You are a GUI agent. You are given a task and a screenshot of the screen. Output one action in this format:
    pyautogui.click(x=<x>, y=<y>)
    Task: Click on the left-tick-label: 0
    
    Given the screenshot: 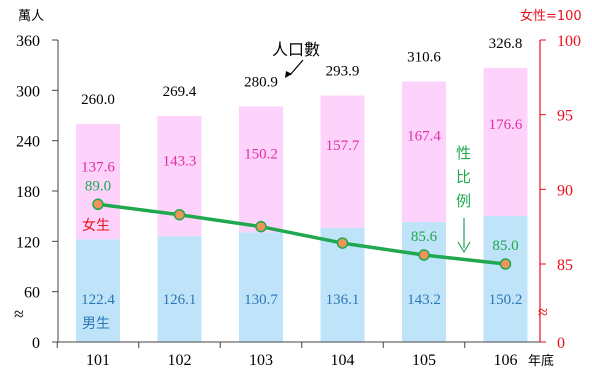 What is the action you would take?
    pyautogui.click(x=36, y=343)
    